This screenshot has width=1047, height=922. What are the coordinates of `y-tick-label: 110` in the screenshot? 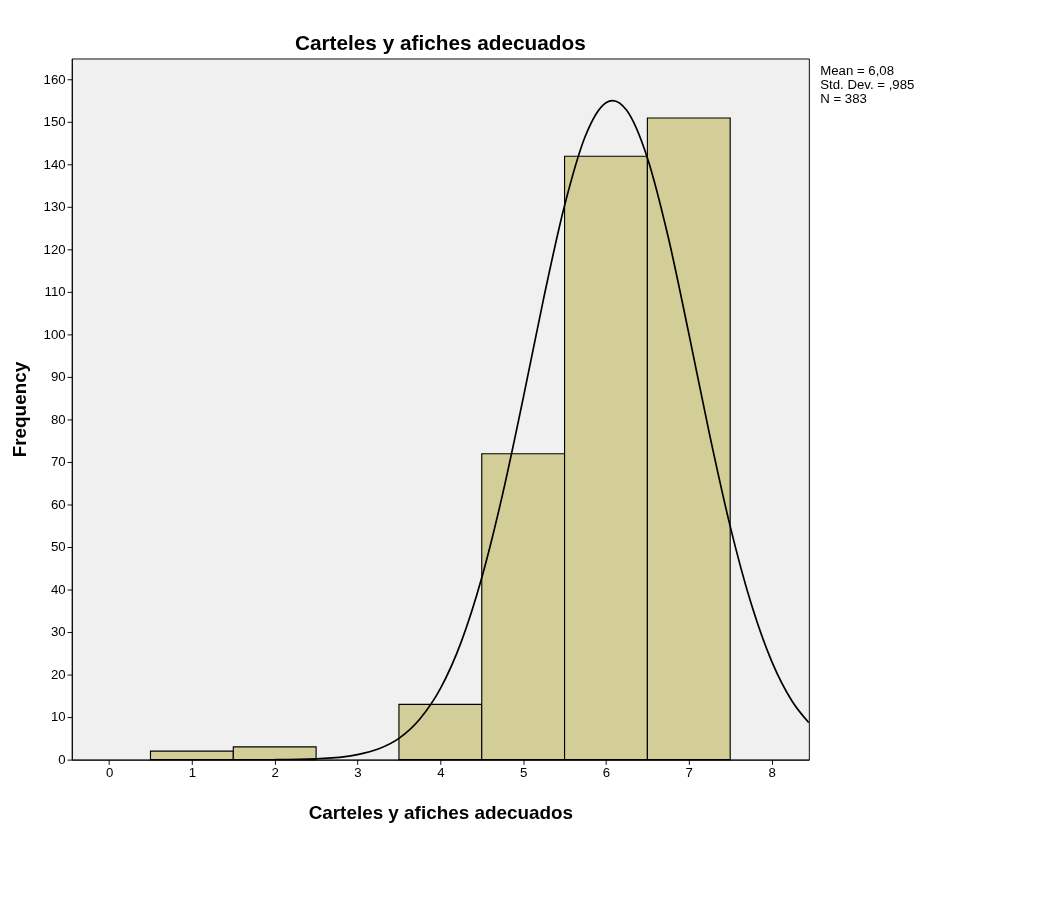 It's located at (55, 292).